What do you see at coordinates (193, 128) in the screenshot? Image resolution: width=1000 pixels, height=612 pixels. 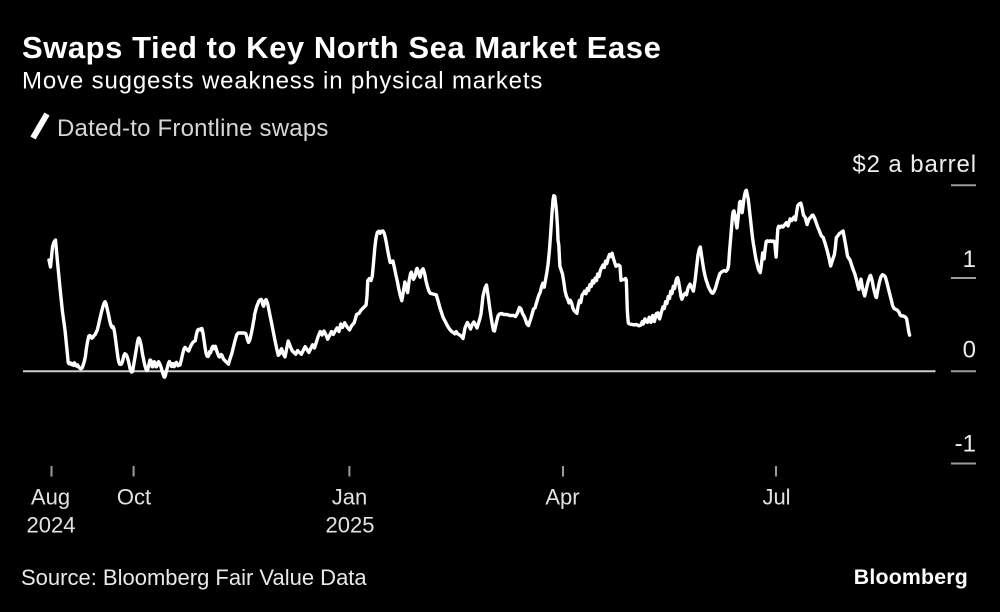 I see `svg-text: Dated-to Frontline swaps` at bounding box center [193, 128].